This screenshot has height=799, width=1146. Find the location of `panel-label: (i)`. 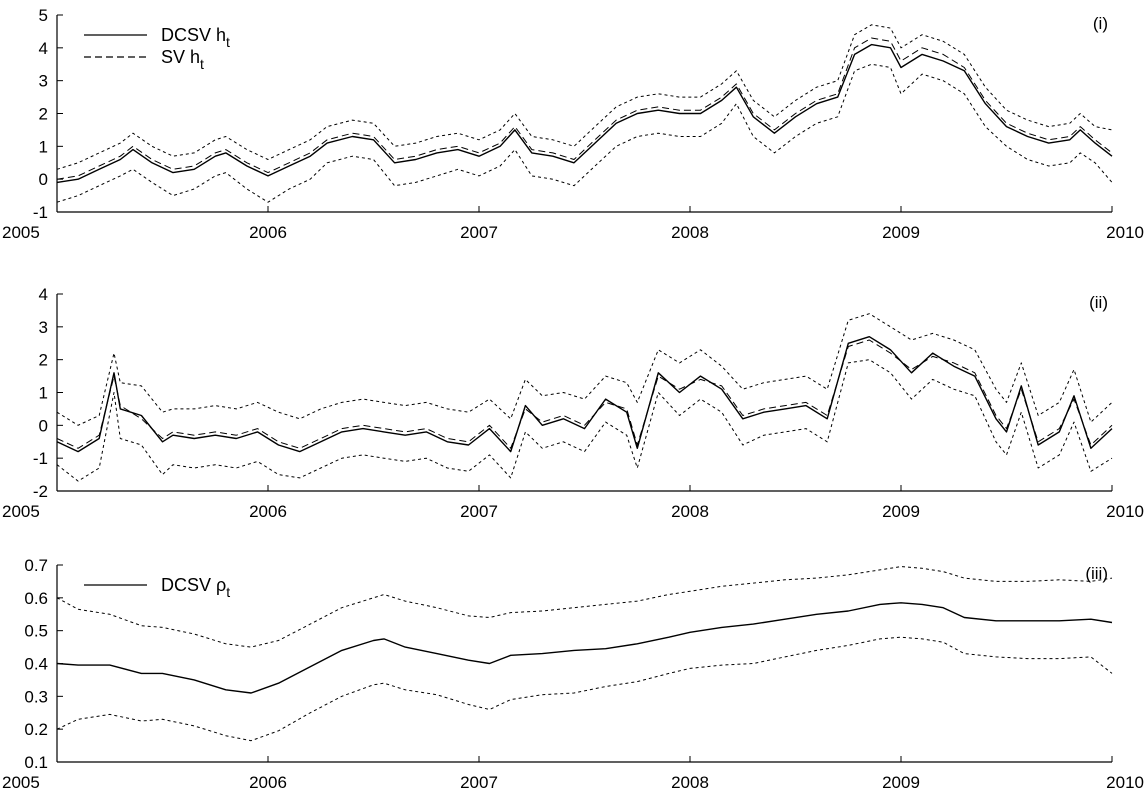

panel-label: (i) is located at coordinates (1100, 23).